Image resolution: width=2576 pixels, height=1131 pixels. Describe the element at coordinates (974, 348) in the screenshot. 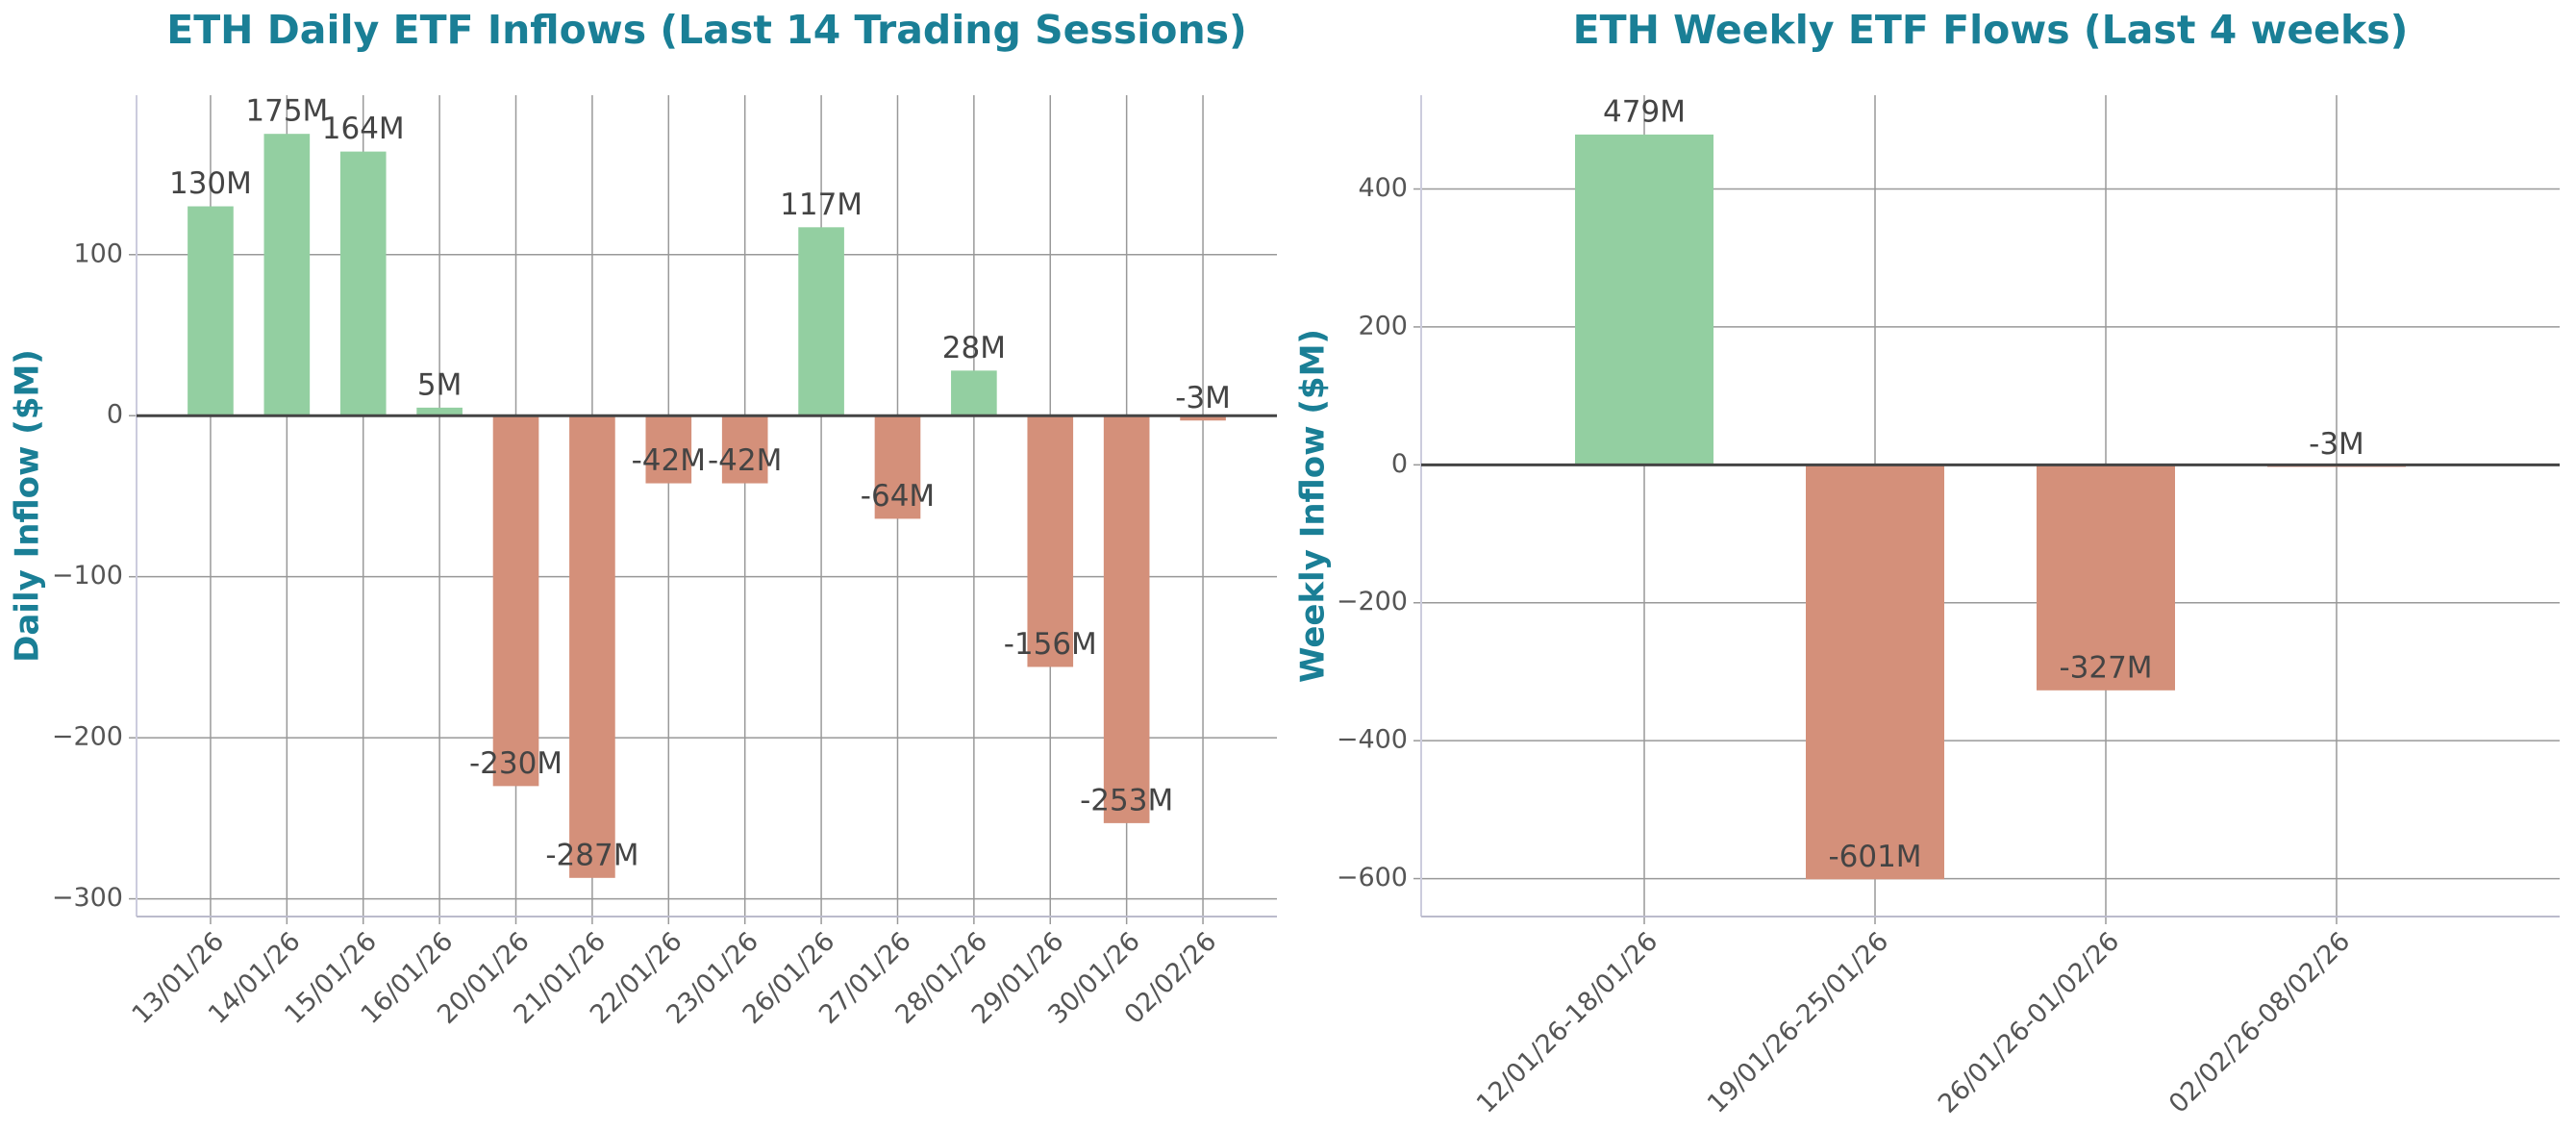

I see `value-label: 28M` at that location.